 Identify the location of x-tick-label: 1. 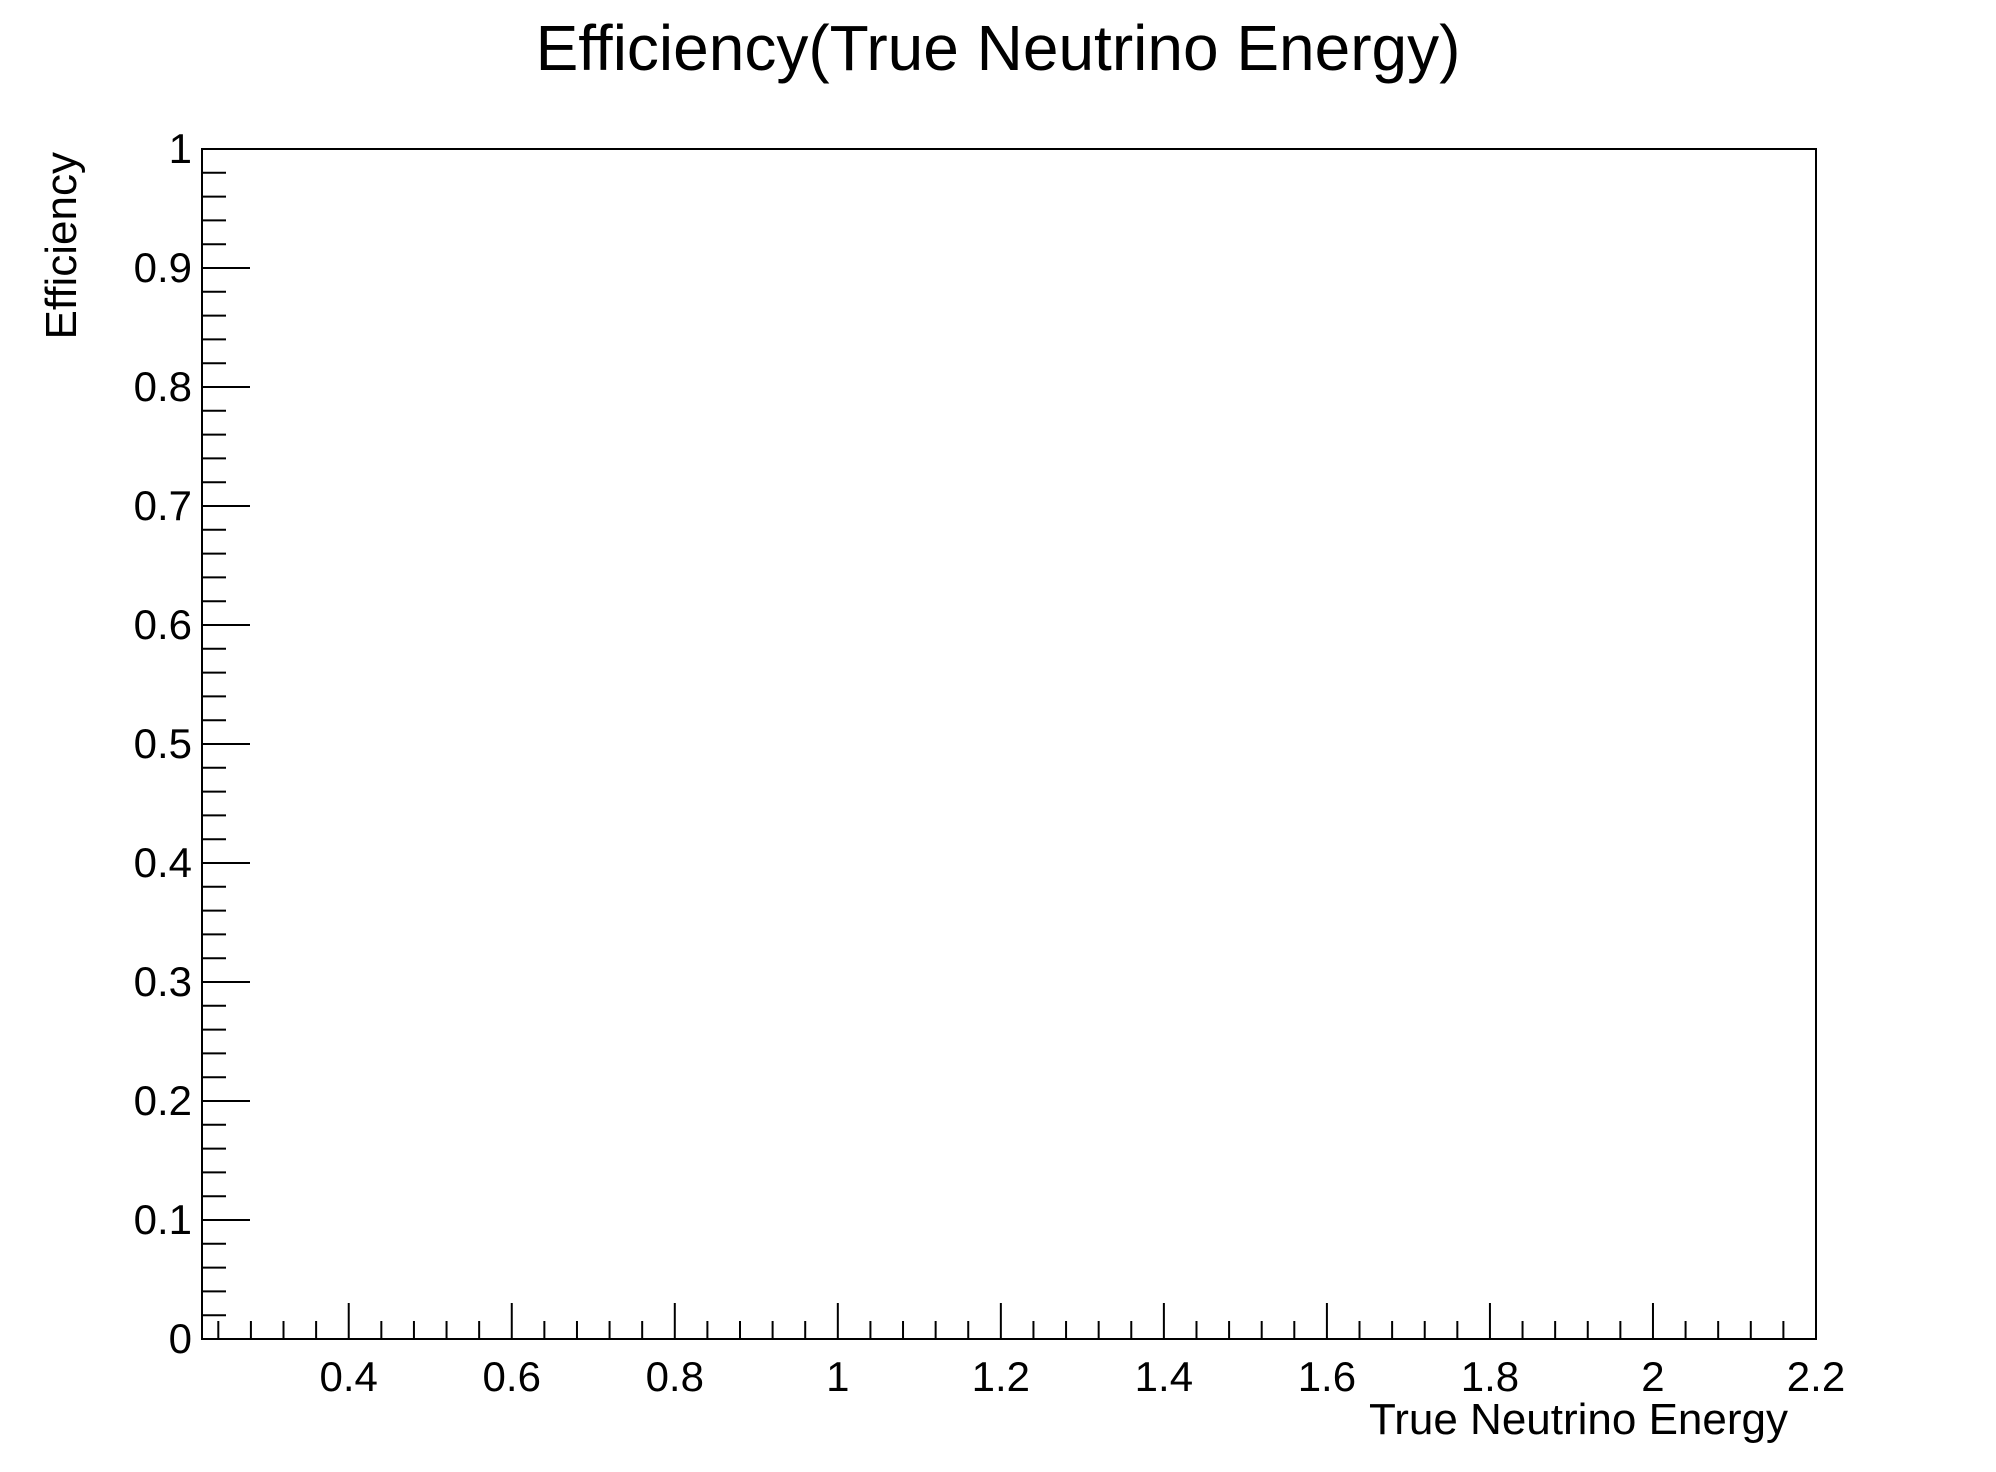
(837, 1376).